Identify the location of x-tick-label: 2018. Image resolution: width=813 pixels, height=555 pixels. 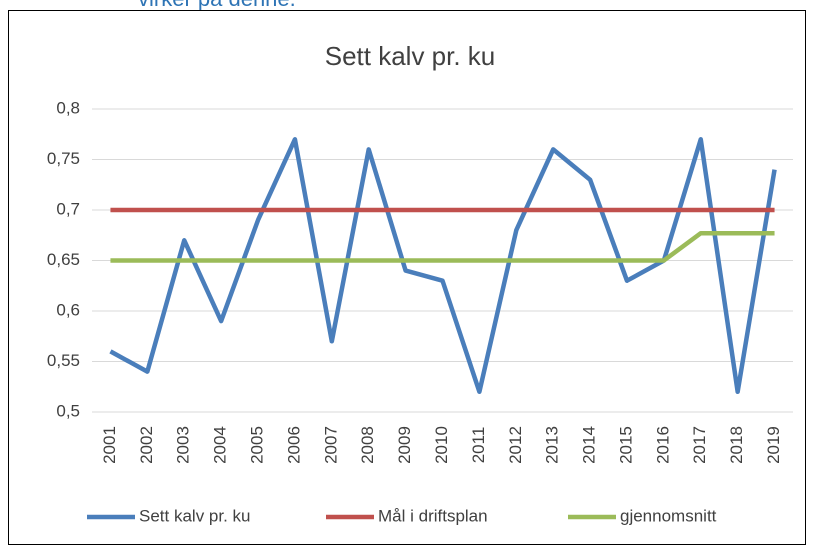
(736, 445).